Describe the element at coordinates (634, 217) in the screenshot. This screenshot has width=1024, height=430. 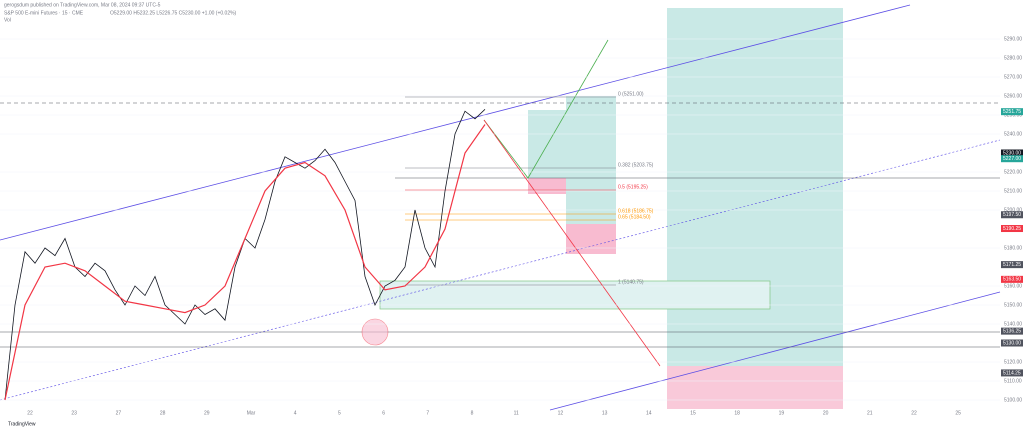
I see `fib-label: 0.65 (5184.50)` at that location.